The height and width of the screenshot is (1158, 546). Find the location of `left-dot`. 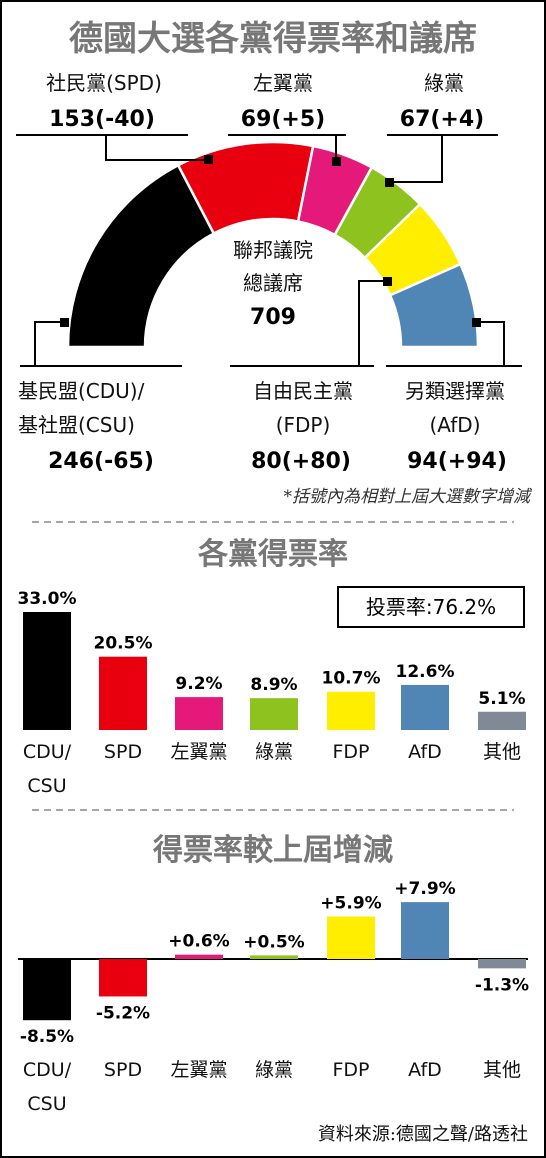

left-dot is located at coordinates (336, 161).